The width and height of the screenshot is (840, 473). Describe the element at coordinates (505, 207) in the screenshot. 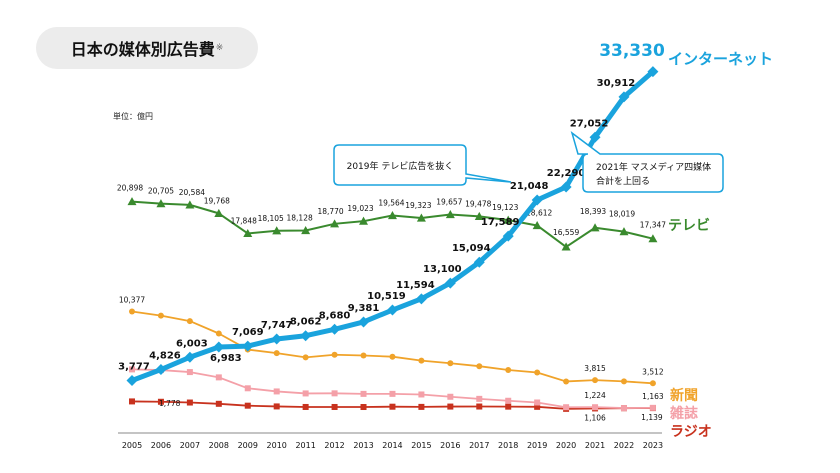

I see `tv-data-label-2018: 19,123` at that location.